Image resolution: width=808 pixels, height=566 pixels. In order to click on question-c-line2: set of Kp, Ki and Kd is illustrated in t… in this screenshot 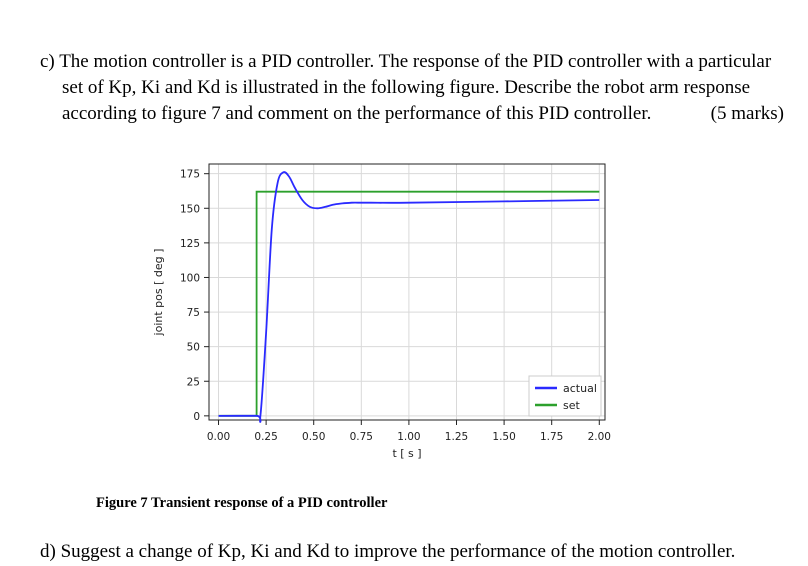, I will do `click(406, 87)`.